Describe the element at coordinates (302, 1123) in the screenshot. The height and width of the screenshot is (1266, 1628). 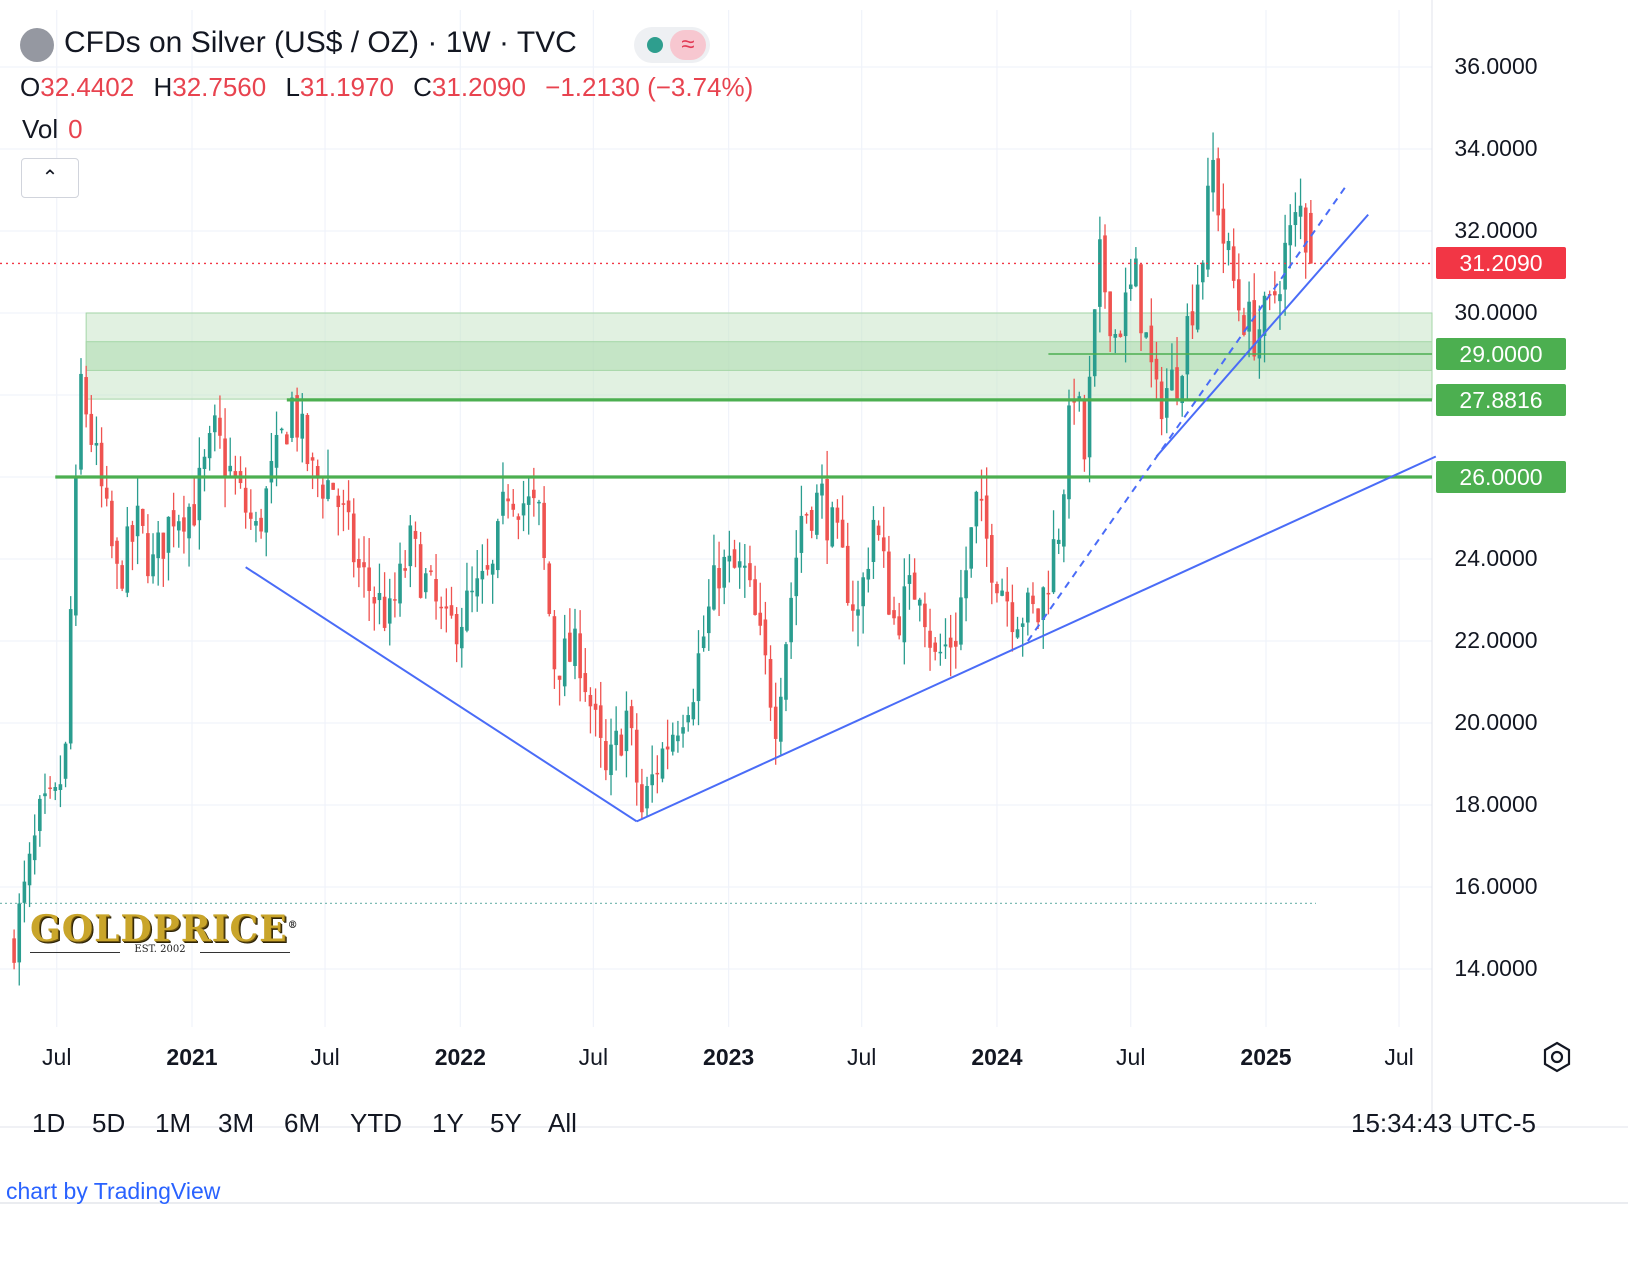
I see `range-button-6m: 6M` at that location.